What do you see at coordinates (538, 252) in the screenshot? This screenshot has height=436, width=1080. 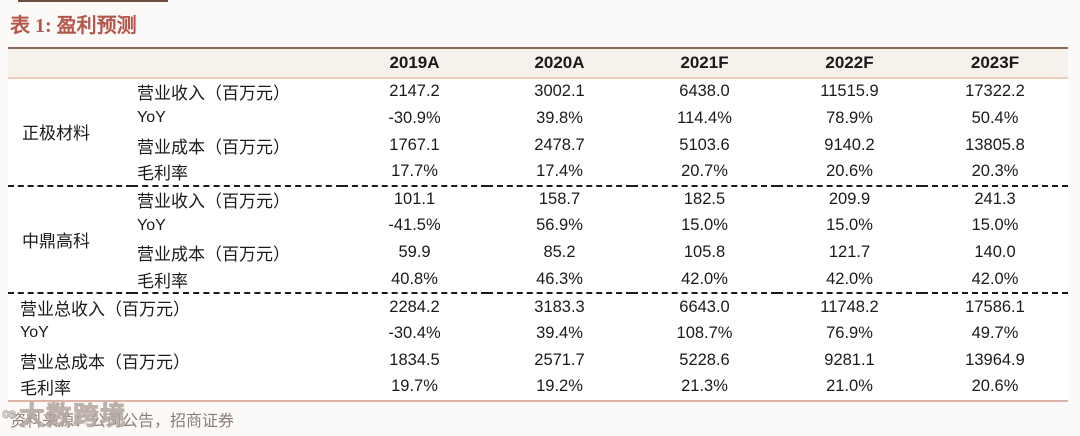 I see `table-row: 营业成本（百万元） 59.9 85.2 105.8 121.7 140.0` at bounding box center [538, 252].